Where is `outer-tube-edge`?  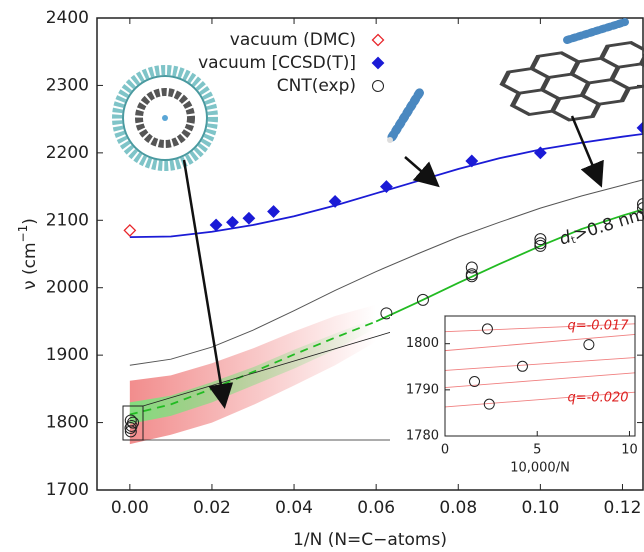
outer-tube-edge is located at coordinates (165, 118).